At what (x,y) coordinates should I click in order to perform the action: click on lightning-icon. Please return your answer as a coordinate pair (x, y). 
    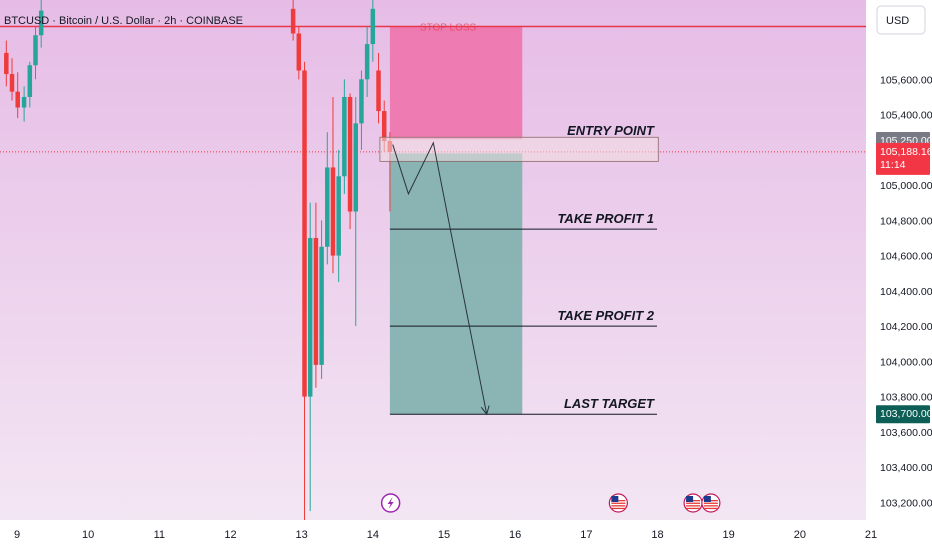
    Looking at the image, I should click on (390, 503).